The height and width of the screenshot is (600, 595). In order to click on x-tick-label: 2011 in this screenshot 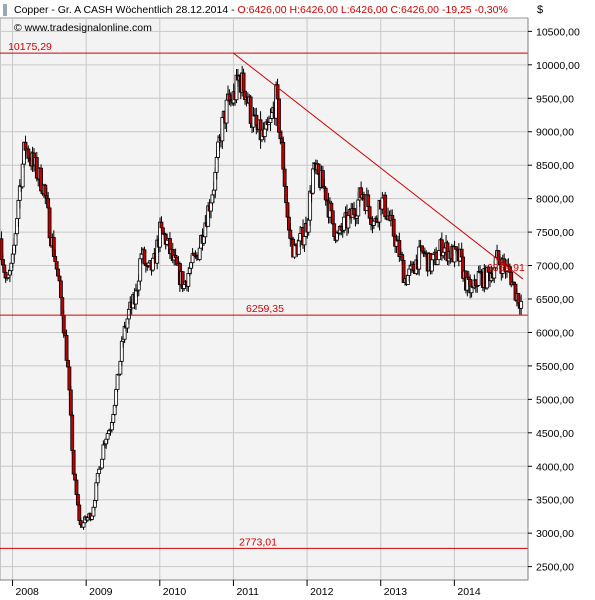, I will do `click(247, 592)`.